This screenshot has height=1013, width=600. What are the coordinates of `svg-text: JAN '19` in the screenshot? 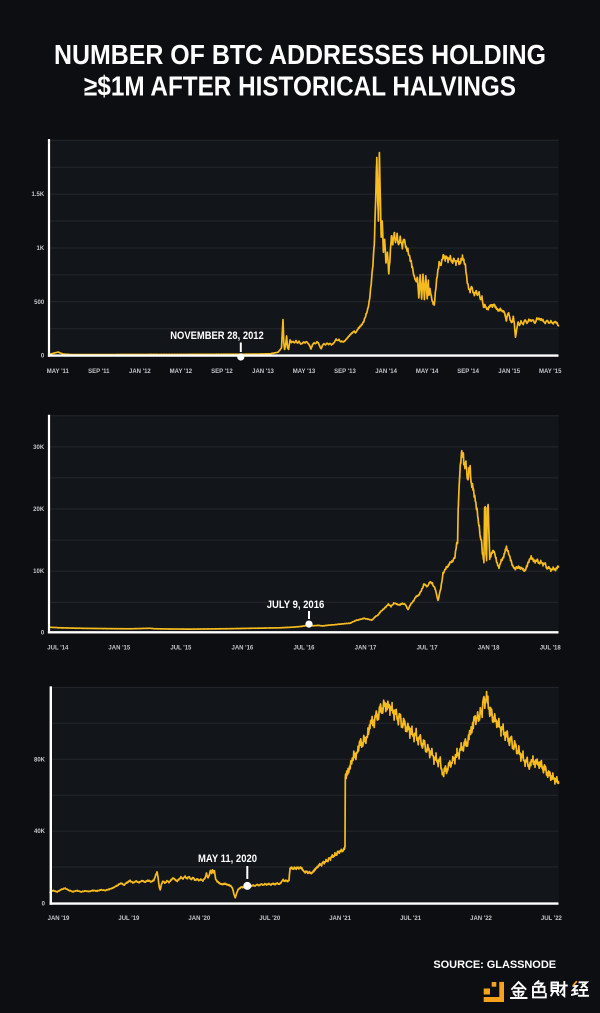 It's located at (59, 919).